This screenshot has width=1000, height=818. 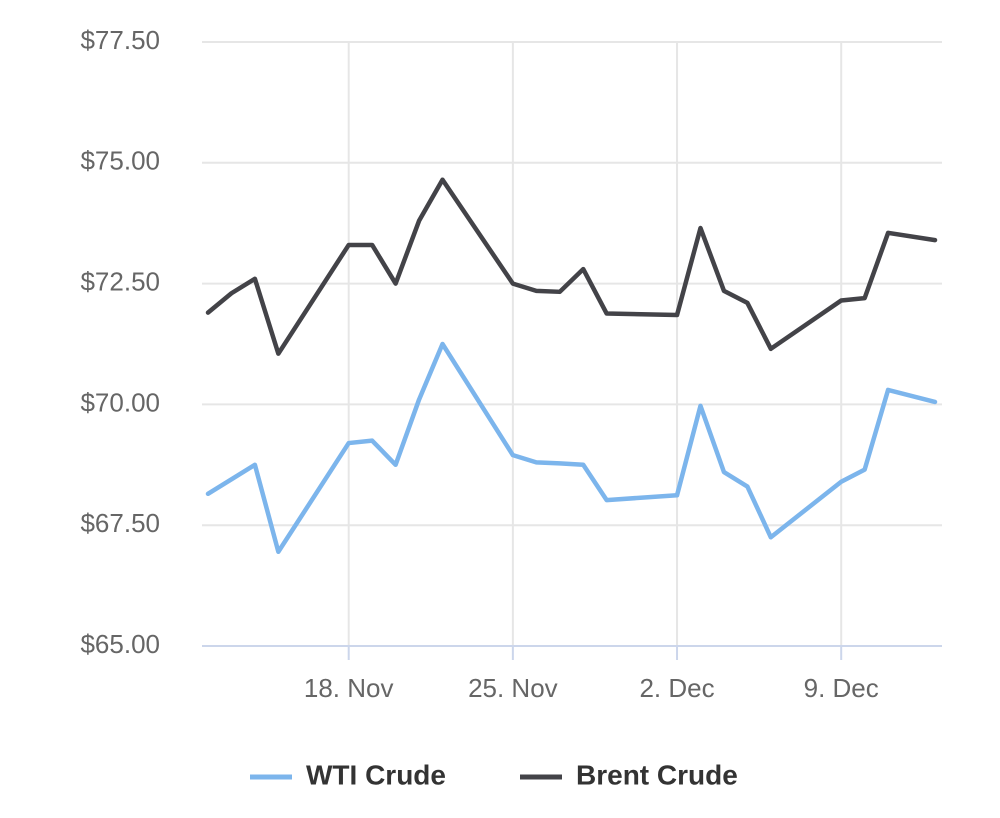 I want to click on y-tick-label: $70.00, so click(x=120, y=402).